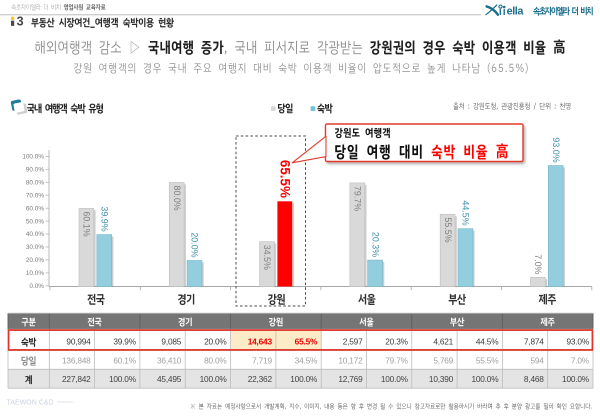 This screenshot has height=420, width=600. Describe the element at coordinates (20, 22) in the screenshot. I see `svg-text: 3` at that location.